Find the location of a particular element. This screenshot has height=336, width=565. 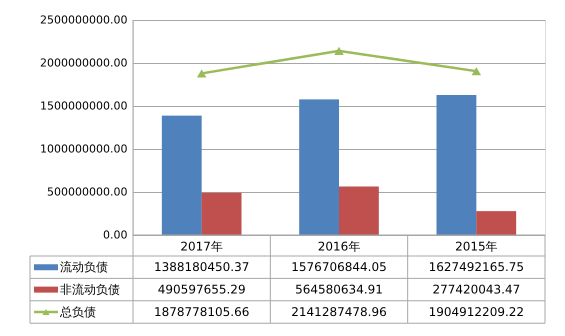

data-label: 490597655.29 is located at coordinates (202, 289).